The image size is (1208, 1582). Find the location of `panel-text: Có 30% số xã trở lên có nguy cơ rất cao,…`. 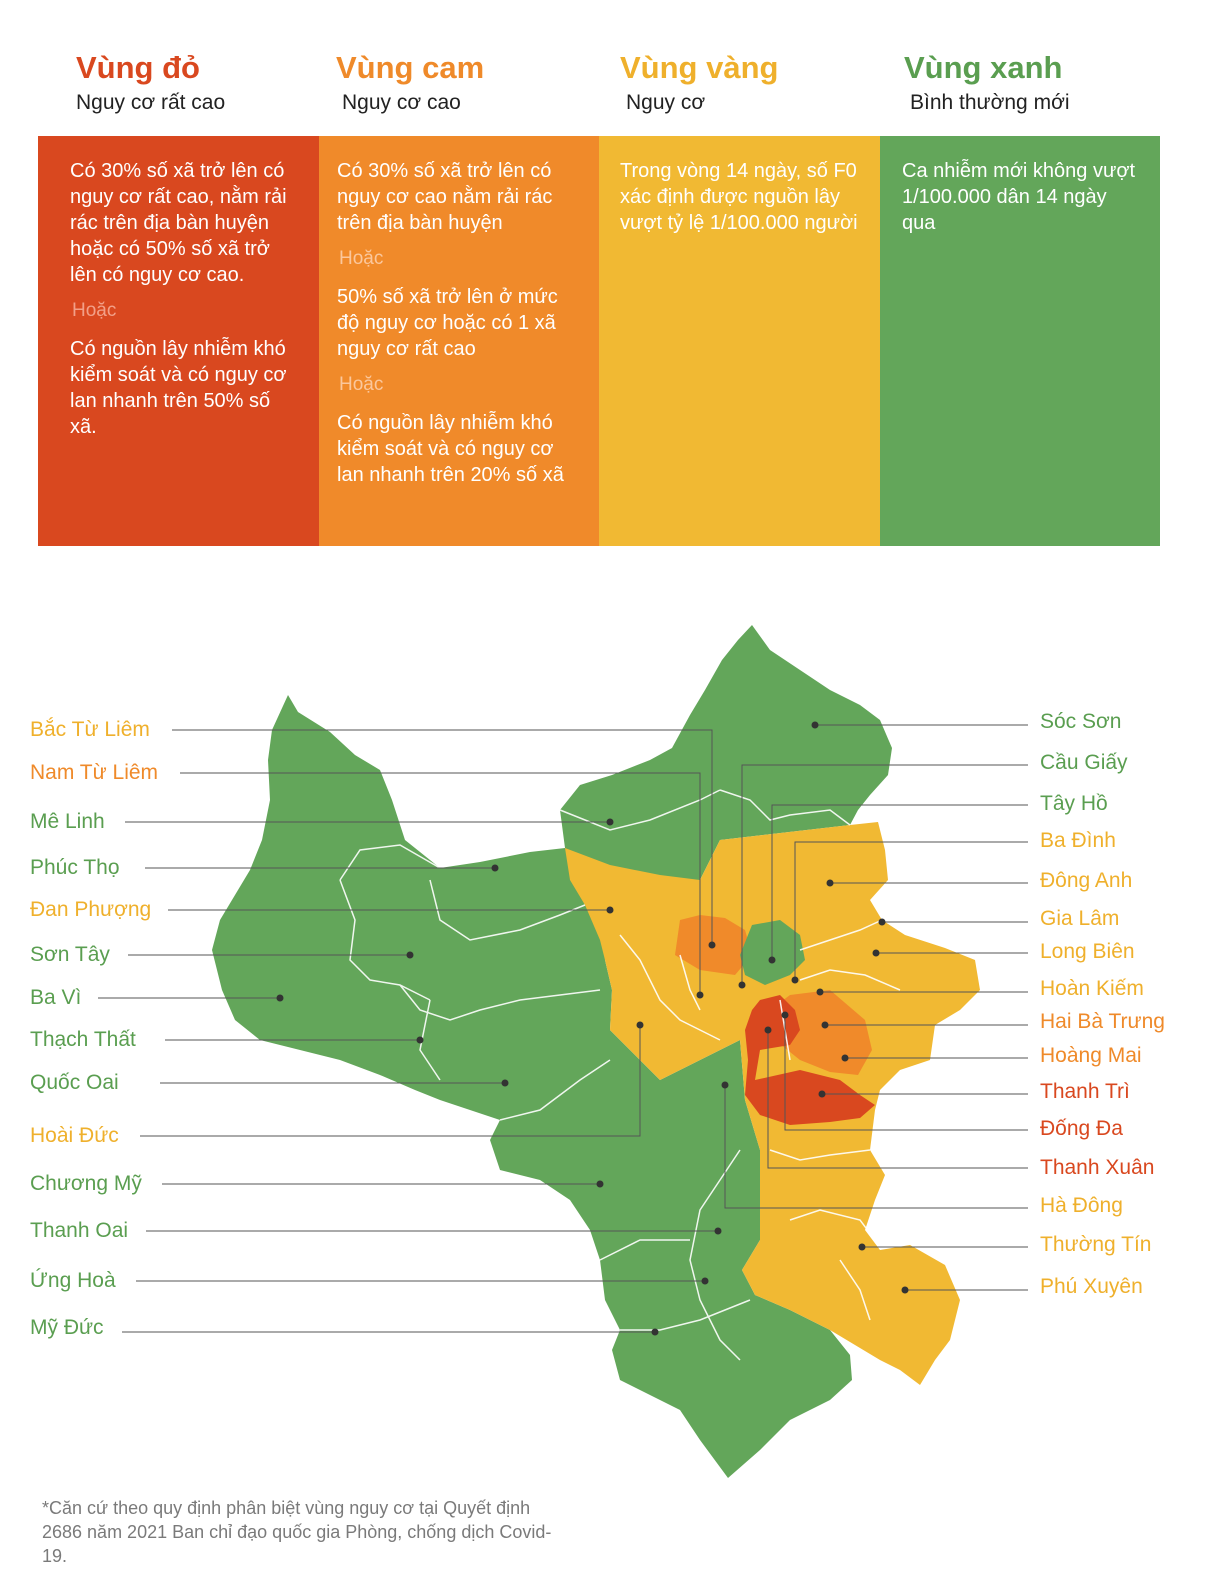

panel-text: Có 30% số xã trở lên có nguy cơ rất cao,… is located at coordinates (178, 223).